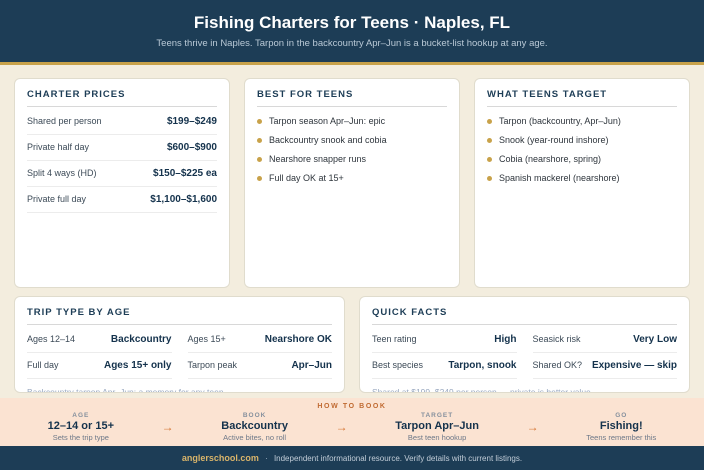 The width and height of the screenshot is (704, 470). I want to click on fact-row: Teen rating High, so click(444, 340).